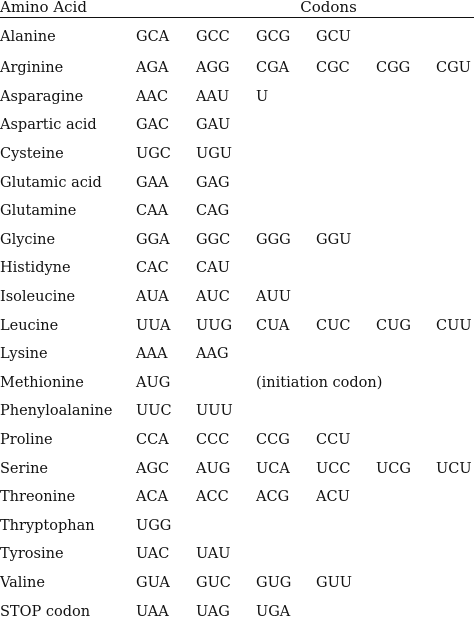 Image resolution: width=474 pixels, height=626 pixels. I want to click on table-row: Valine GUA GUC GUG GUU, so click(237, 583).